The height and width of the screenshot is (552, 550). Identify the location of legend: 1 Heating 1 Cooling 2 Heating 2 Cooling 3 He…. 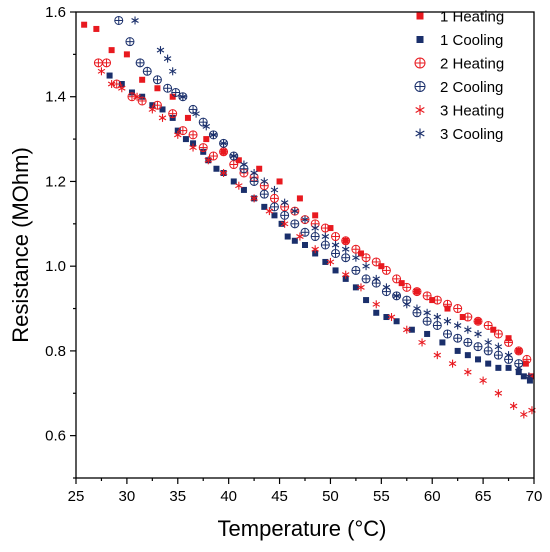
(459, 76).